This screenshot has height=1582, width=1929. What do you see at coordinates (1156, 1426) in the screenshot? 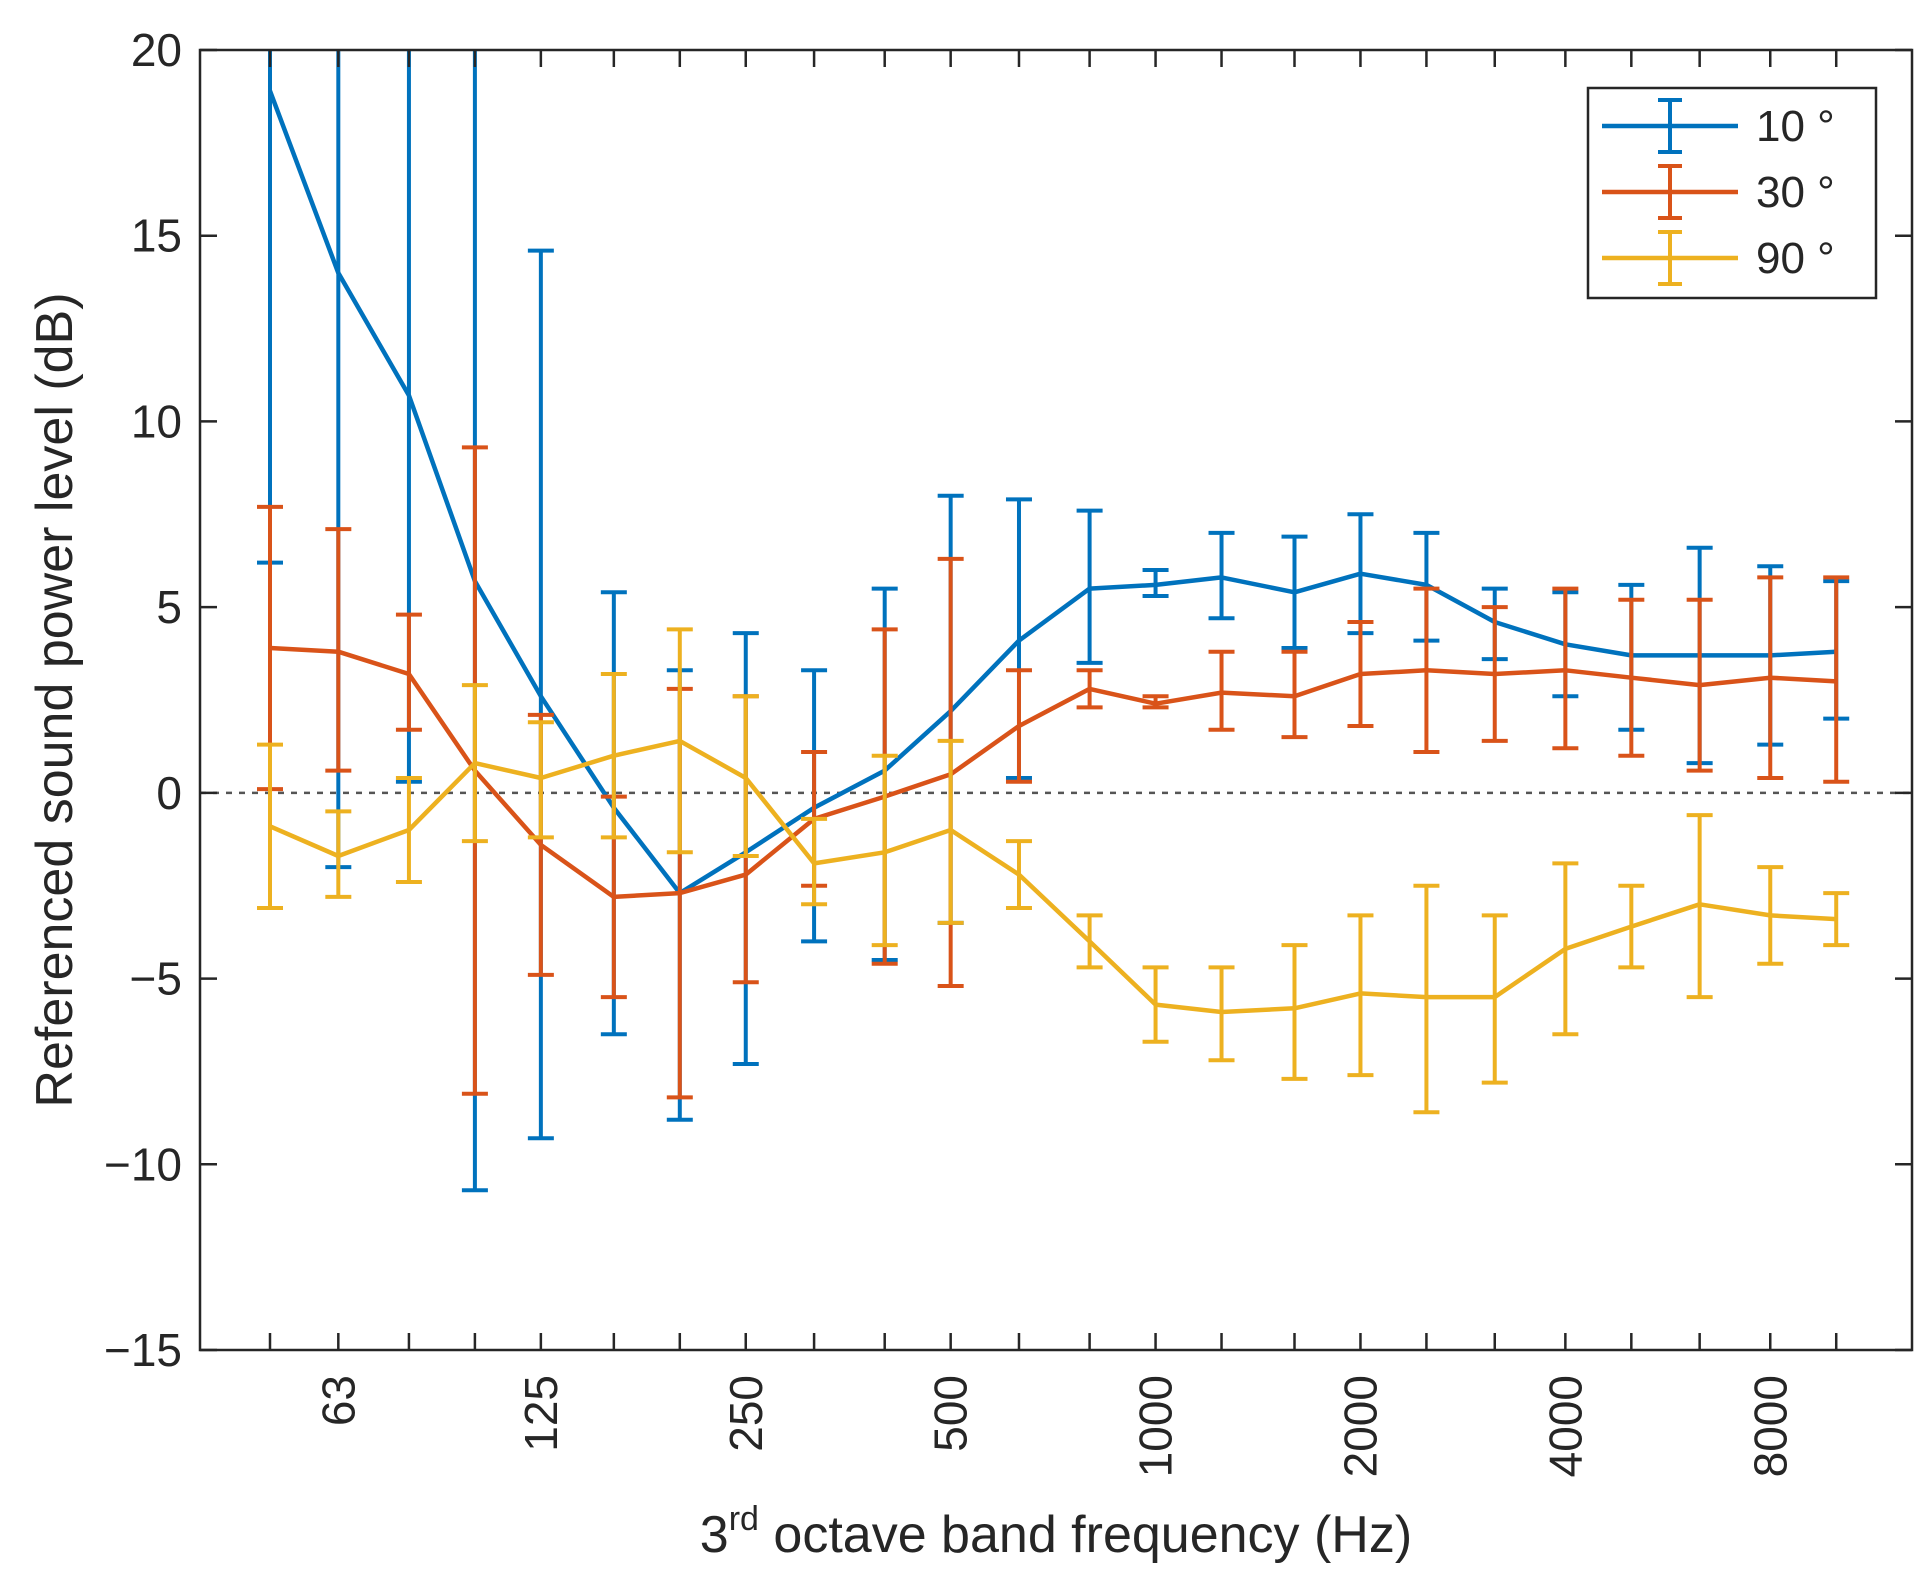
I see `x-tick-label: 1000` at bounding box center [1156, 1426].